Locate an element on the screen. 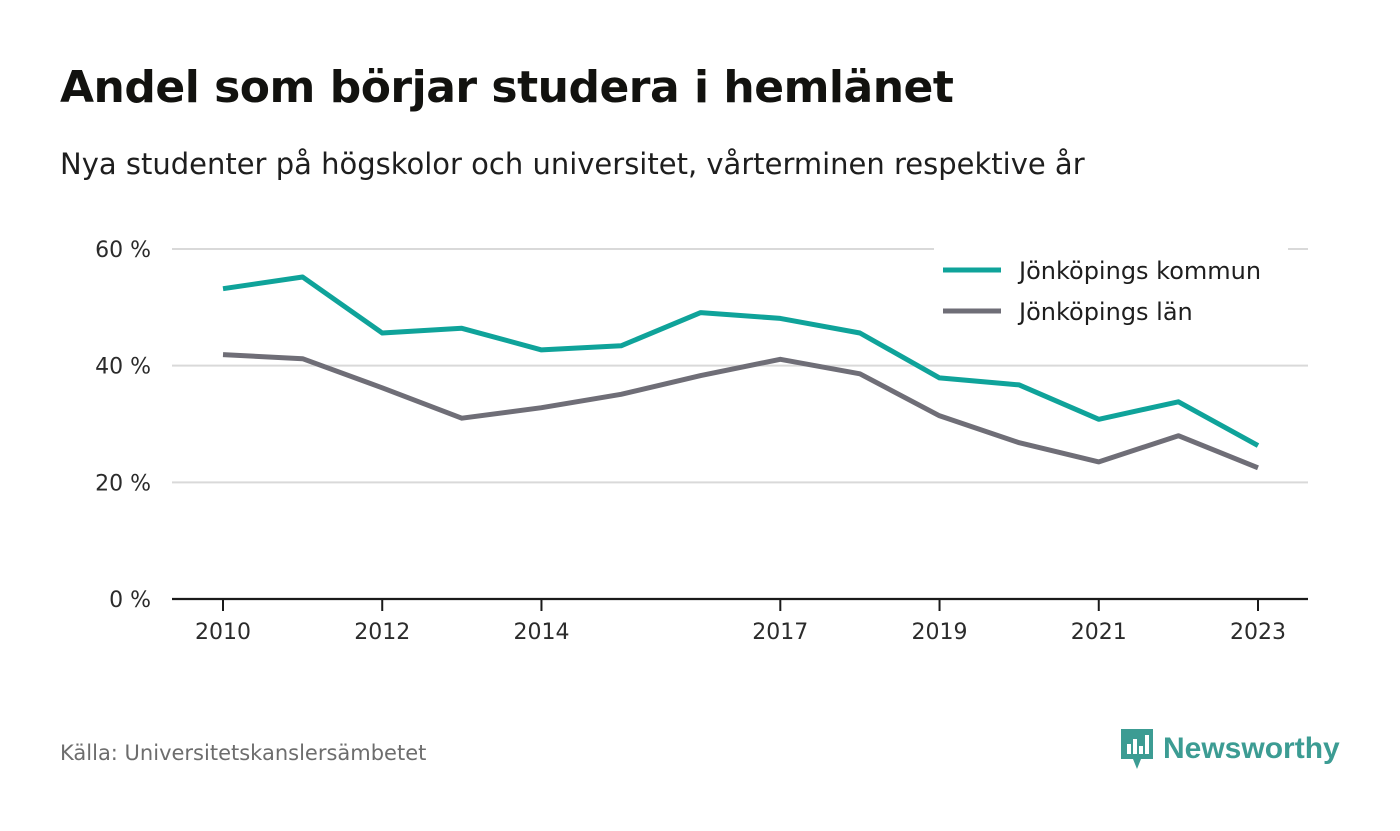 The width and height of the screenshot is (1400, 831). legend-label-kommun: Jönköpings kommun is located at coordinates (1139, 271).